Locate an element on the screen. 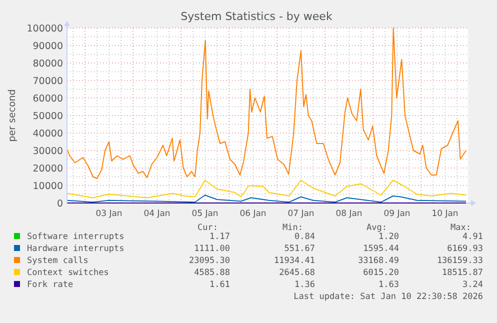 This screenshot has width=497, height=323. legend-label: Context switches is located at coordinates (68, 273).